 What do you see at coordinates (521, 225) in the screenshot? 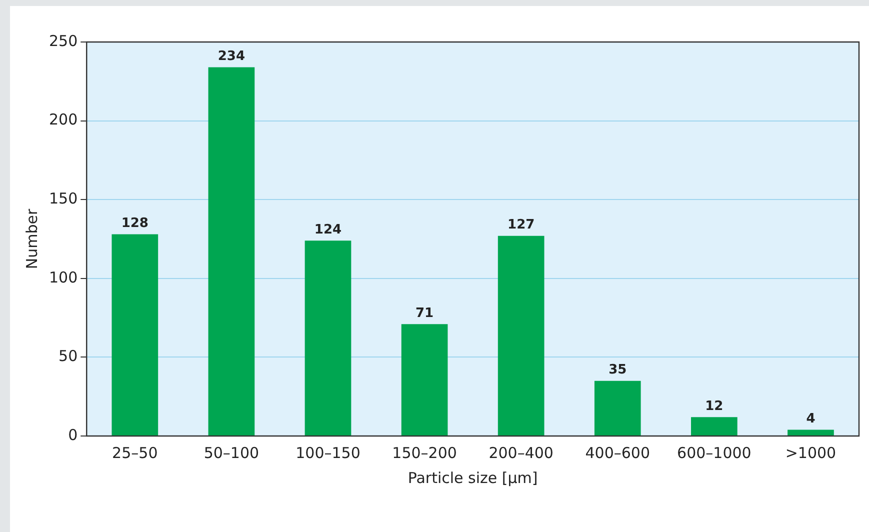
I see `data-label: 127` at bounding box center [521, 225].